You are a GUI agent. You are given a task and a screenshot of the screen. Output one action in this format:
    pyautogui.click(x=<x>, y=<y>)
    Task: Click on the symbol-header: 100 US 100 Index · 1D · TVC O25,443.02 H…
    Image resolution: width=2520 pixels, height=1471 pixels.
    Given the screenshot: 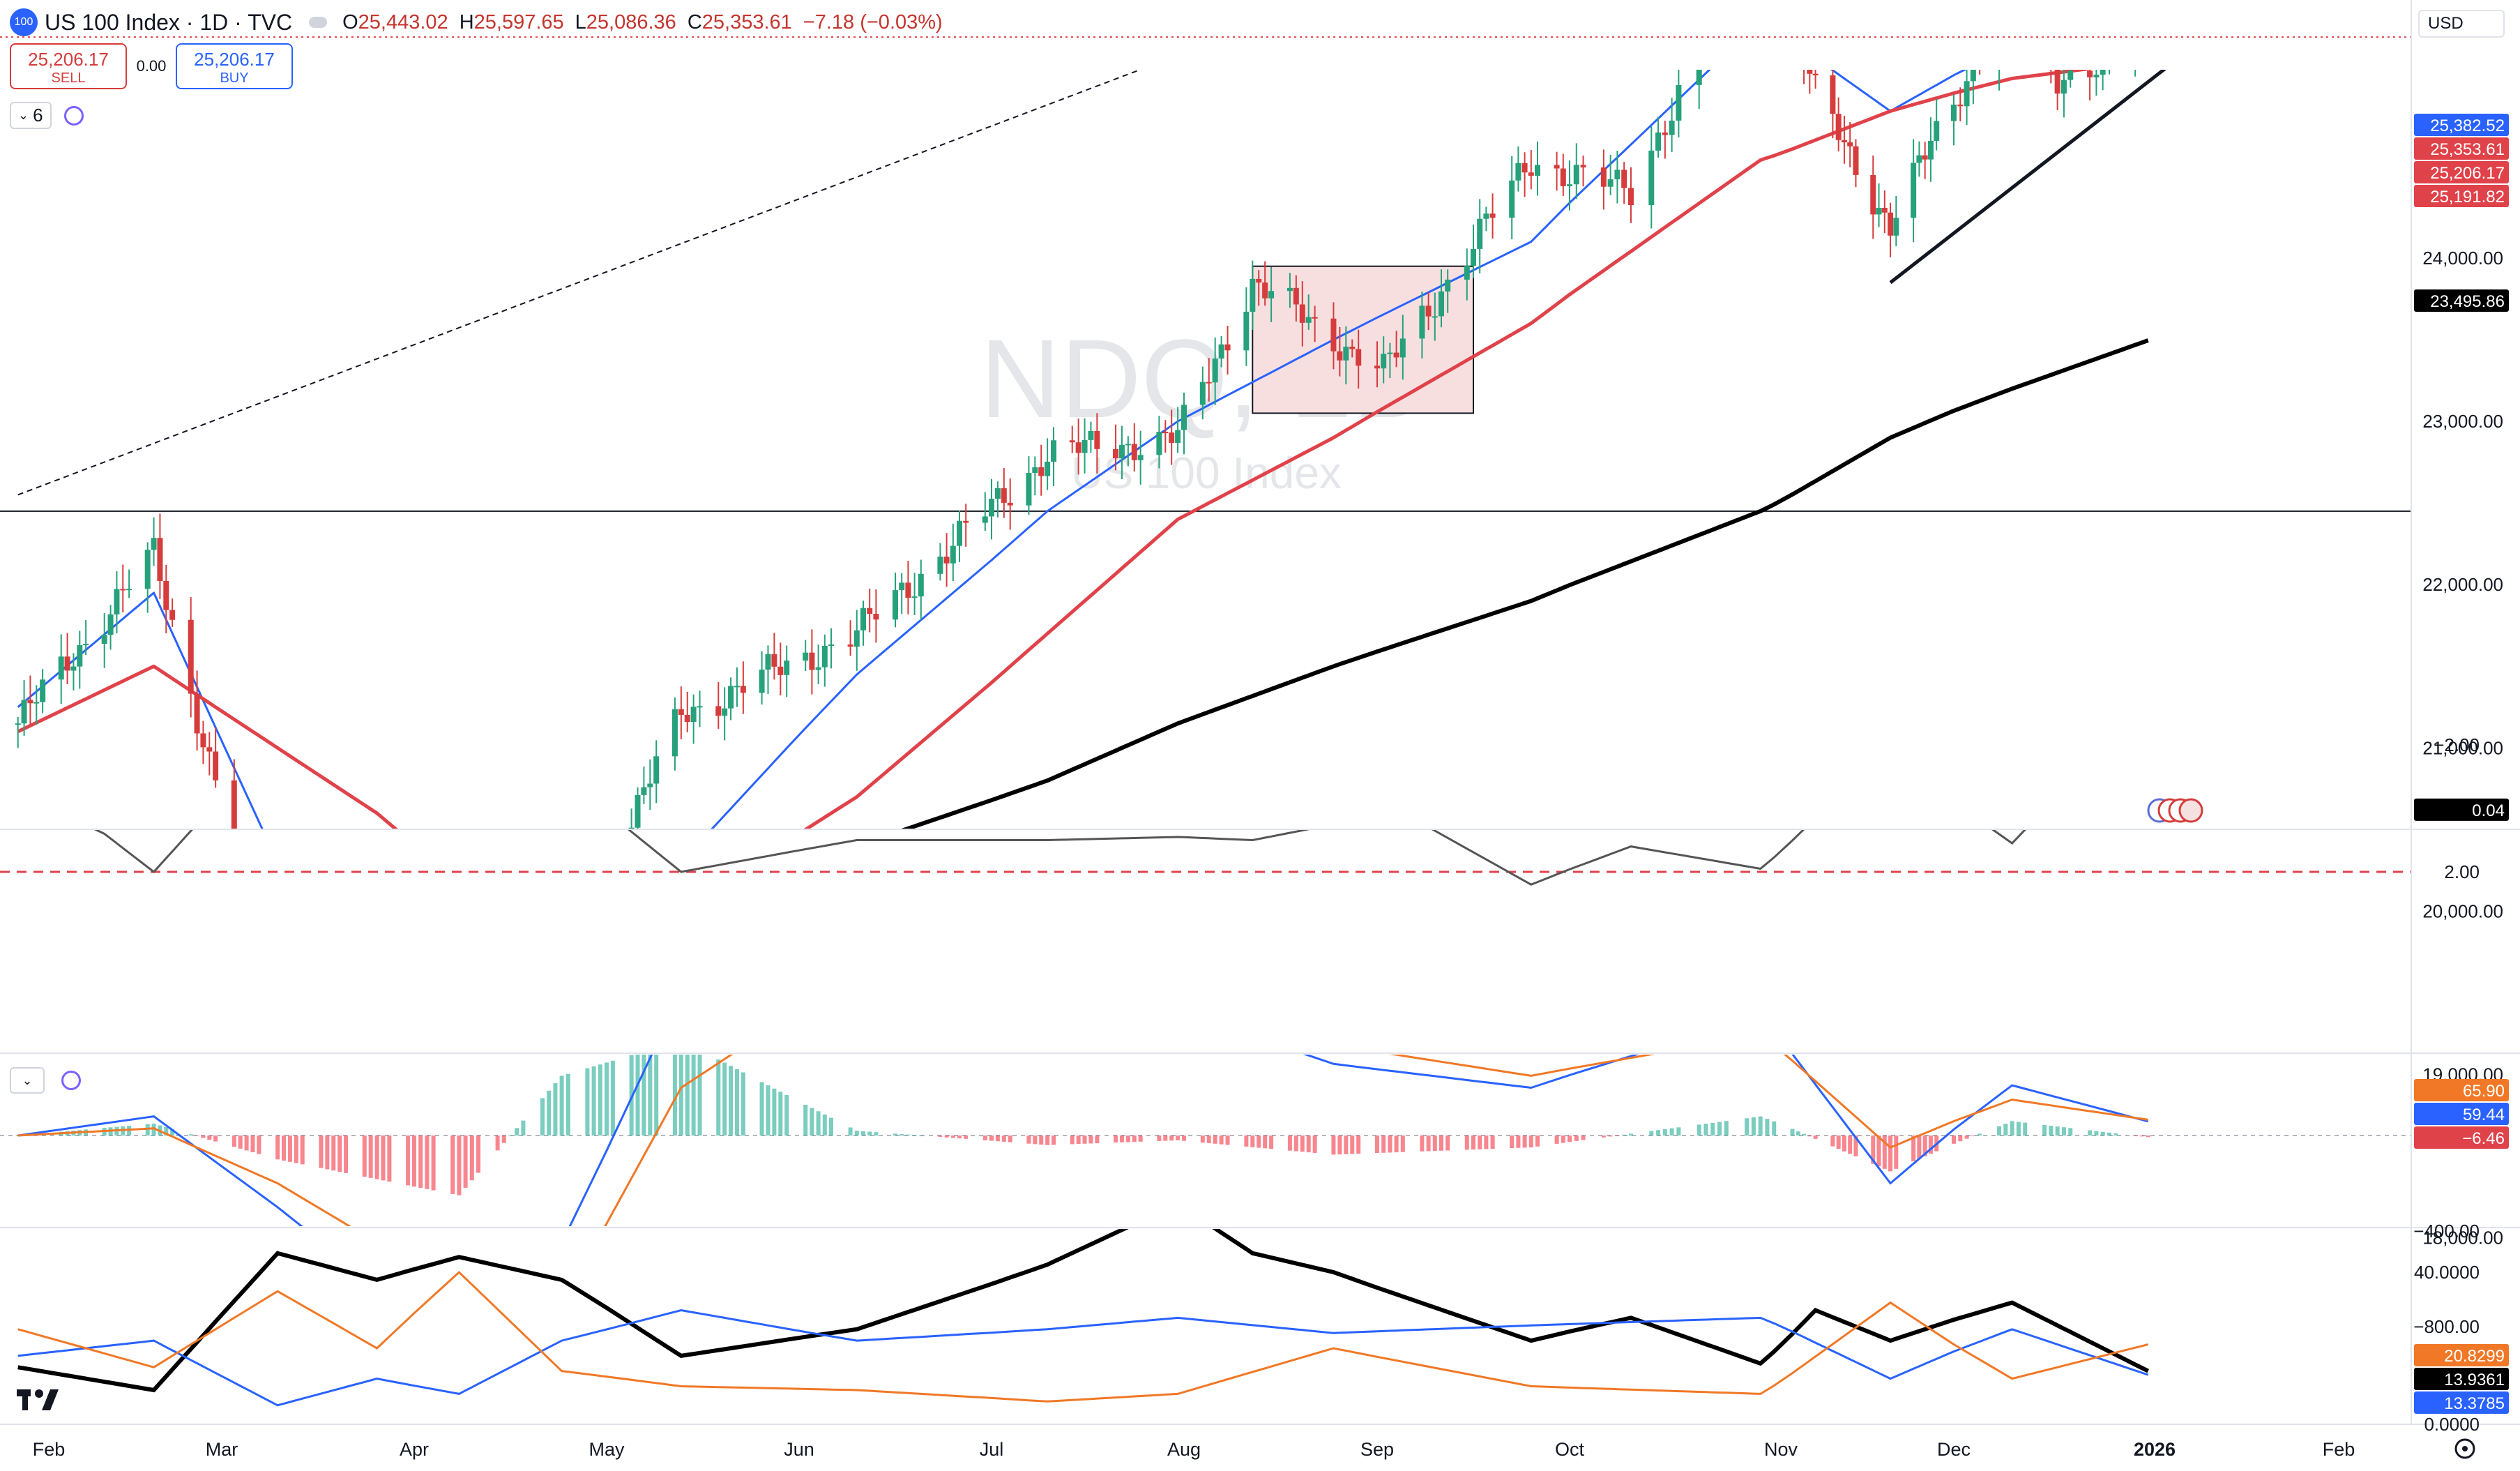 What is the action you would take?
    pyautogui.click(x=476, y=22)
    